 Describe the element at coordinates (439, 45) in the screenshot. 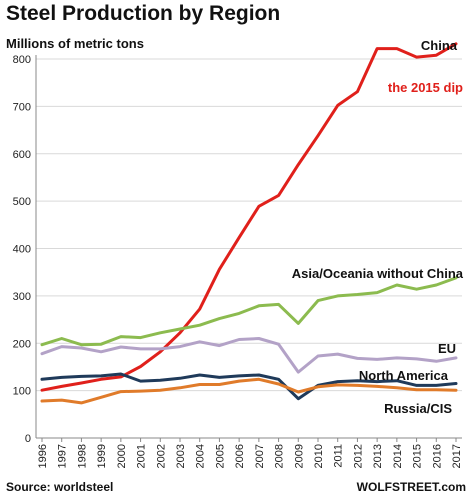

I see `series-label: China` at that location.